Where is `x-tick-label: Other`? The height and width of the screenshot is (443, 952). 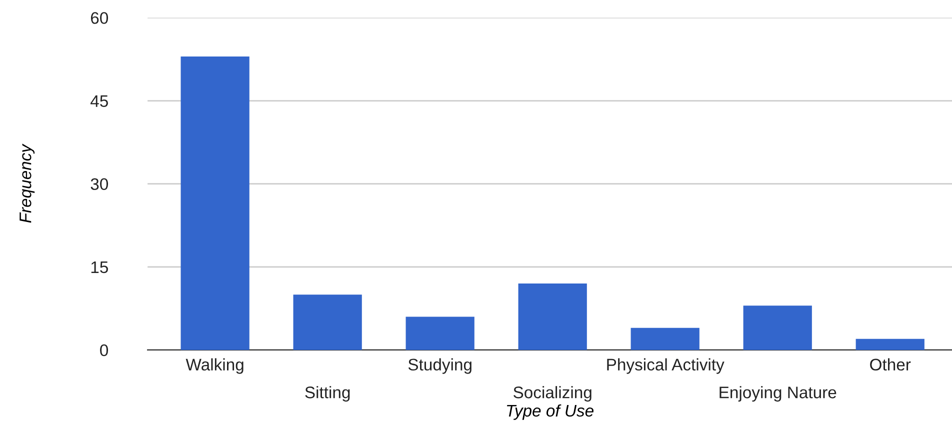
x-tick-label: Other is located at coordinates (890, 364).